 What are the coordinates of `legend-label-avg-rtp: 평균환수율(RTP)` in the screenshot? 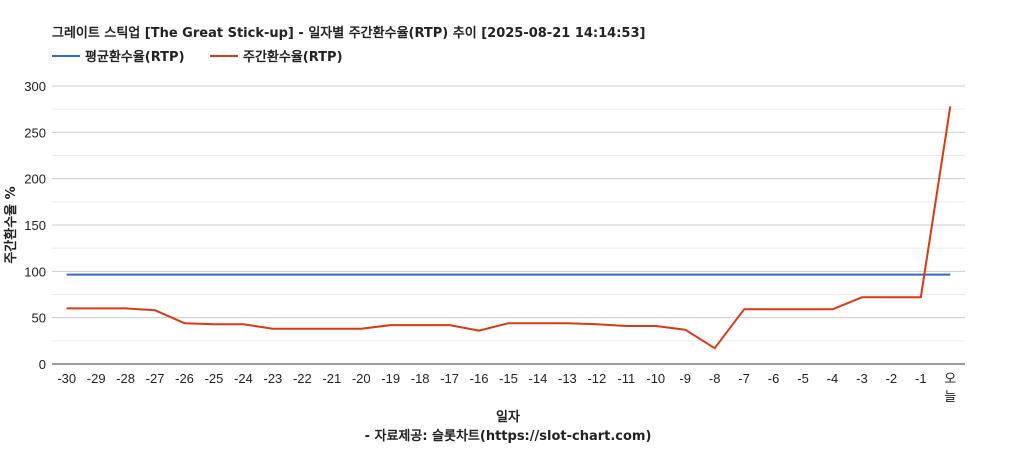 It's located at (135, 57).